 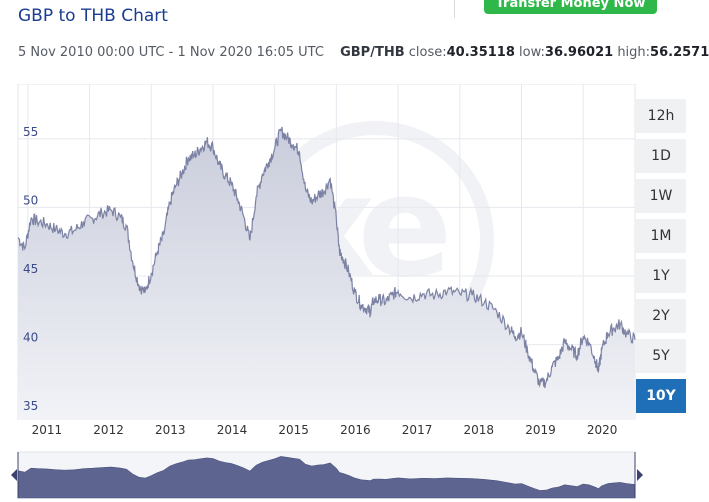 What do you see at coordinates (661, 356) in the screenshot?
I see `range-button-5y: 5Y` at bounding box center [661, 356].